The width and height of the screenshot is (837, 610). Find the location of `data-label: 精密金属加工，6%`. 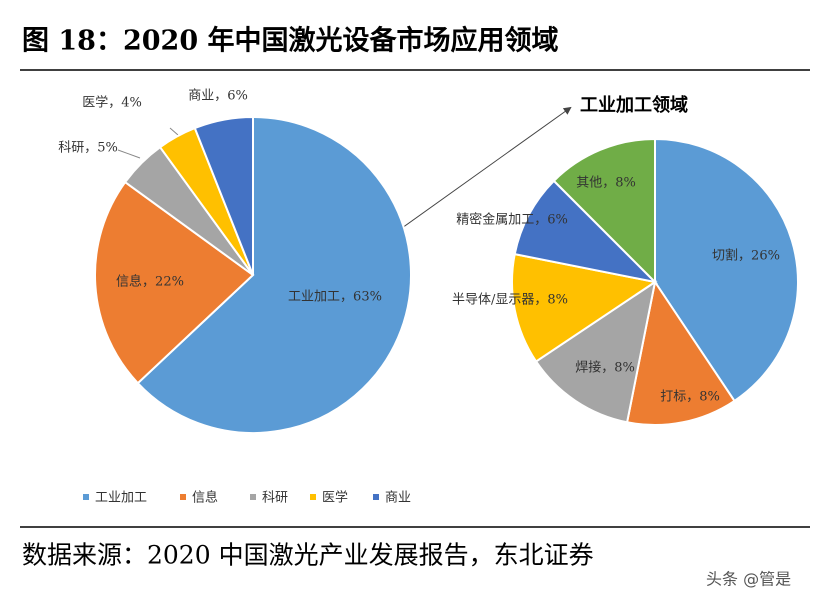

data-label: 精密金属加工，6% is located at coordinates (512, 220).